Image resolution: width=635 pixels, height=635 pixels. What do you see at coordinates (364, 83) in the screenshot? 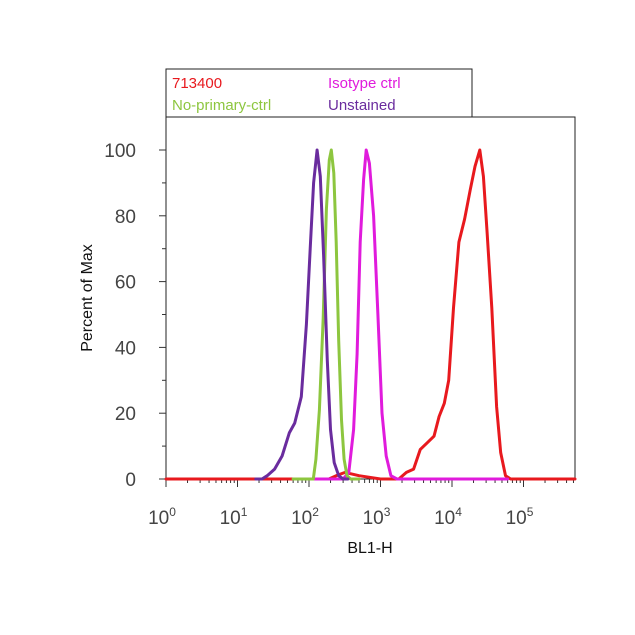
I see `legend-entry: Isotype ctrl` at bounding box center [364, 83].